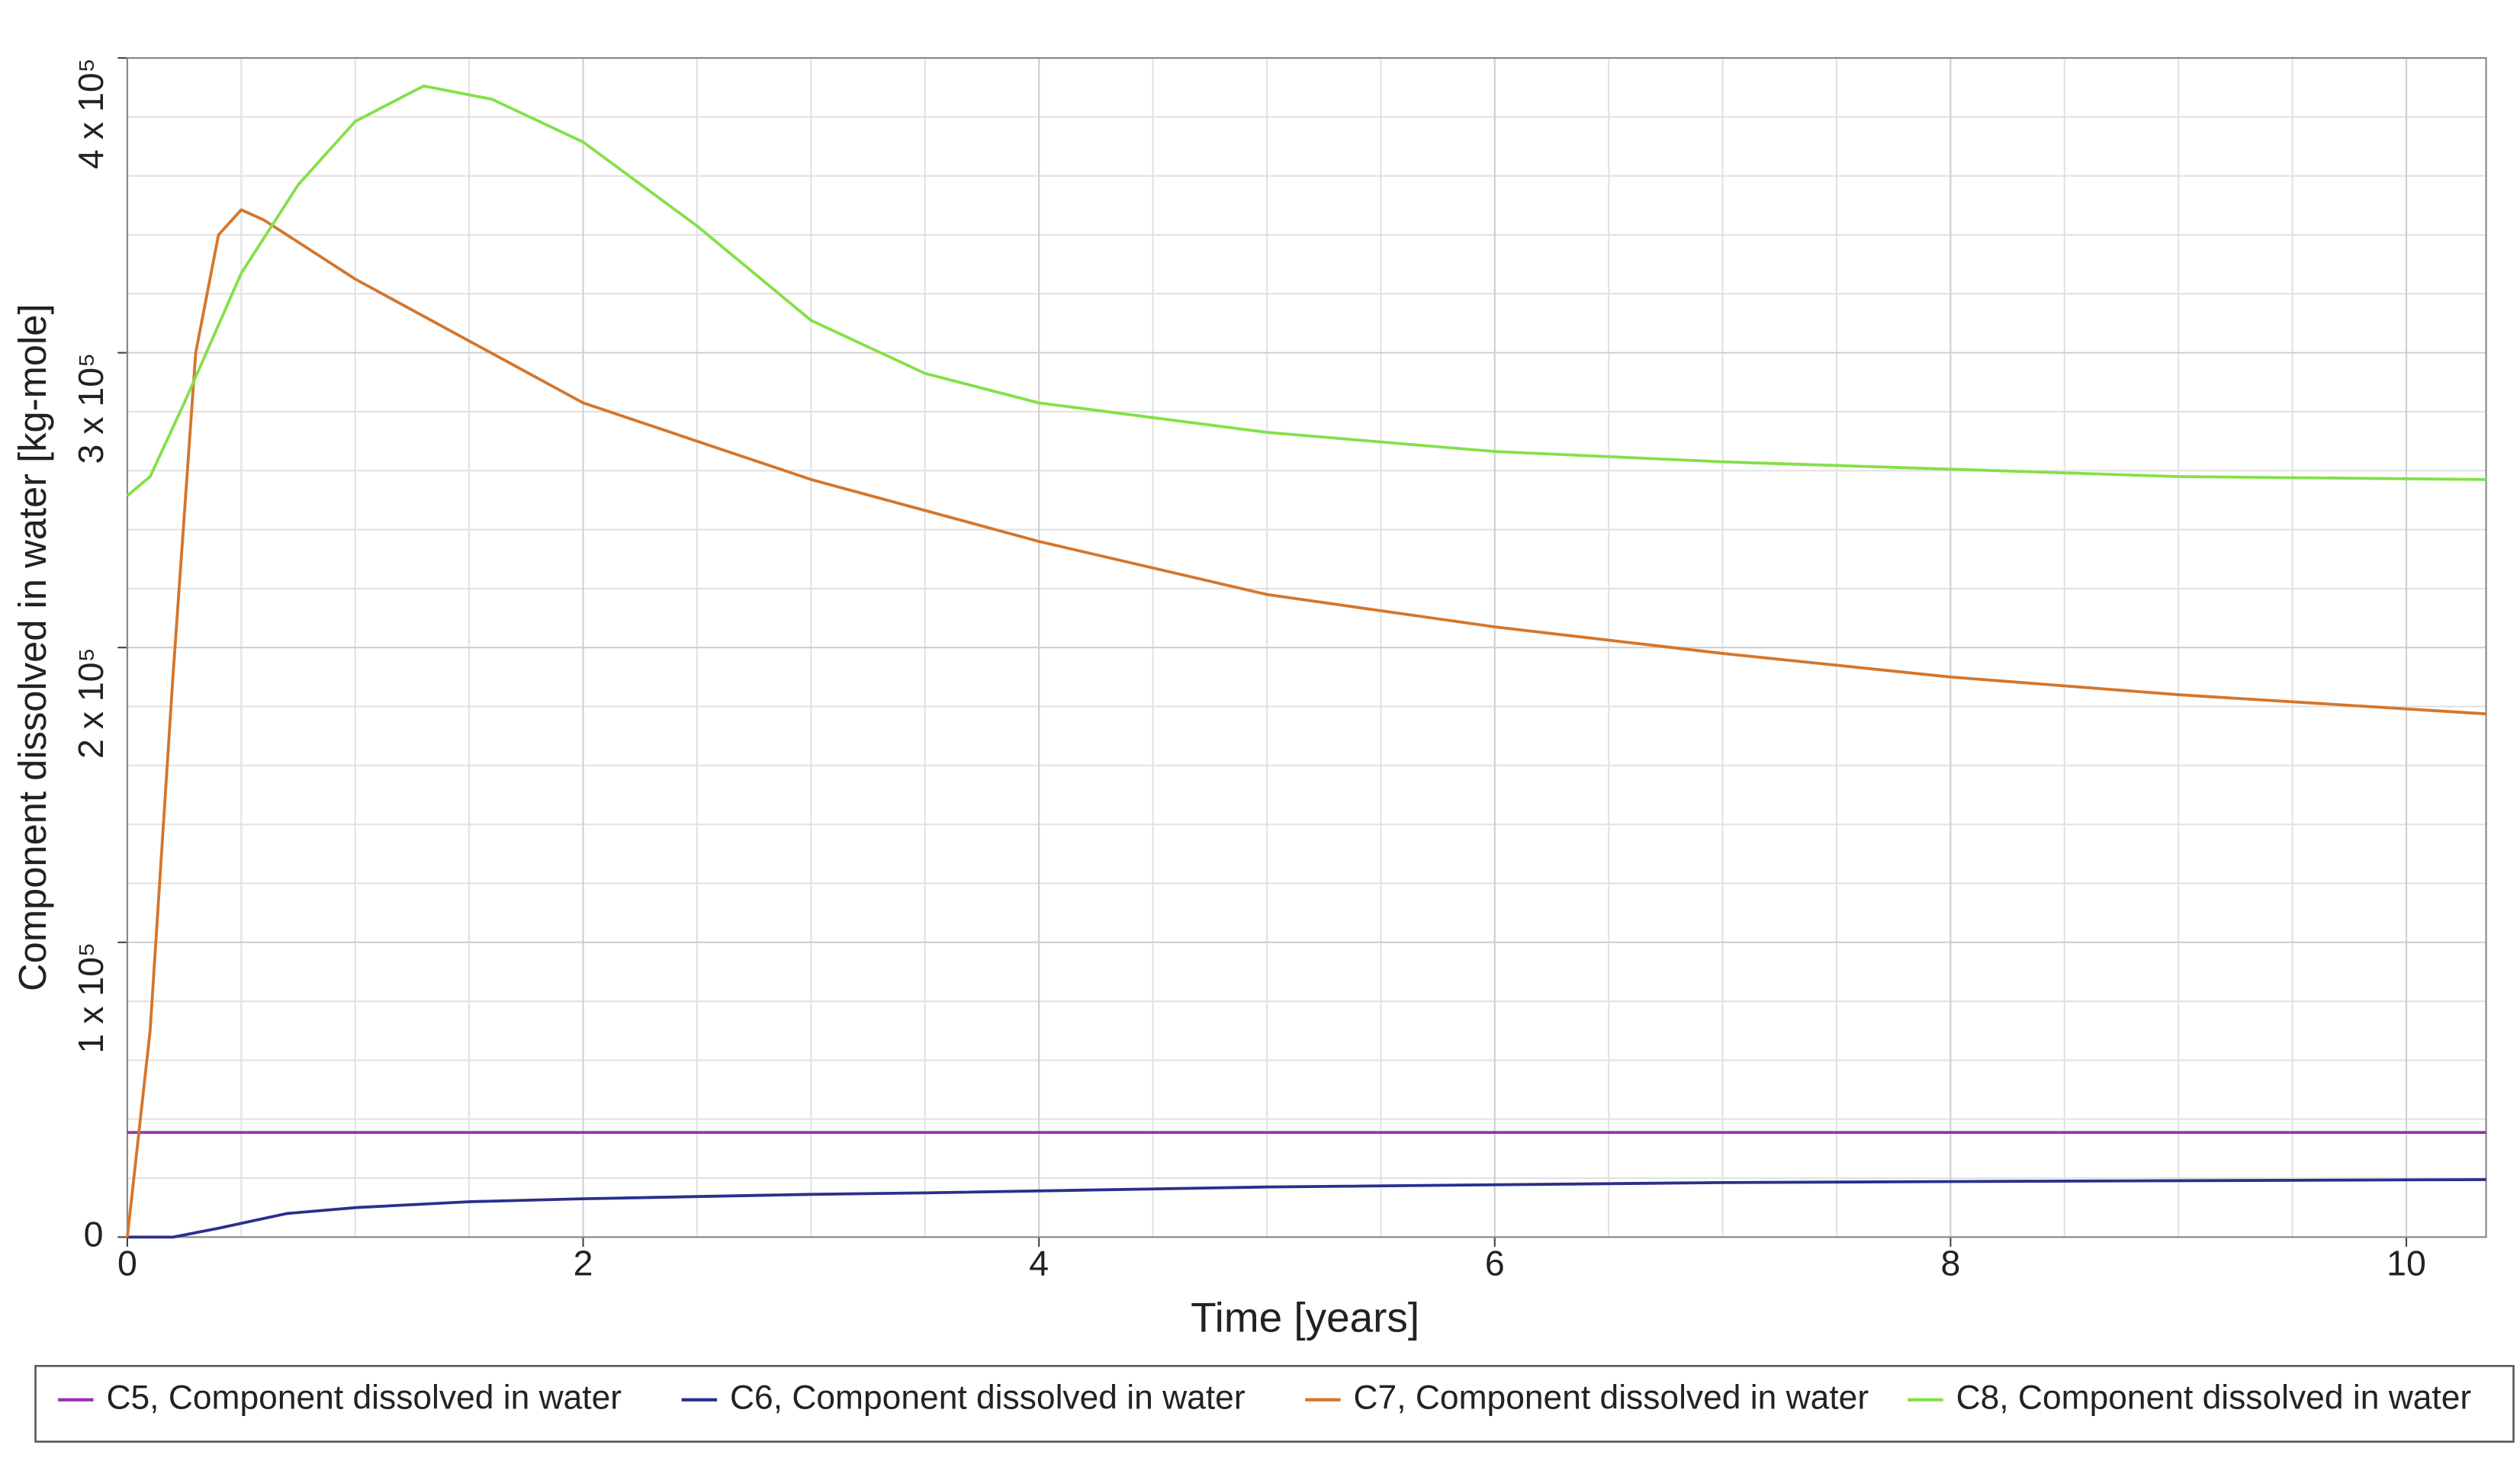  What do you see at coordinates (1039, 1263) in the screenshot?
I see `x-tick-label: 4` at bounding box center [1039, 1263].